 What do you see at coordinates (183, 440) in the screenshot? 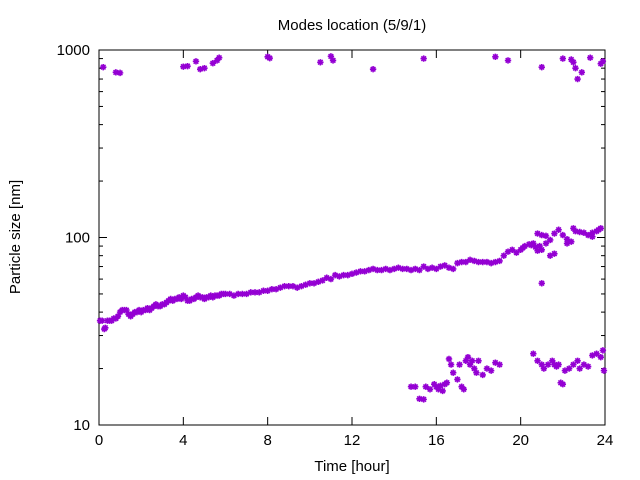
I see `x-tick-label: 4` at bounding box center [183, 440].